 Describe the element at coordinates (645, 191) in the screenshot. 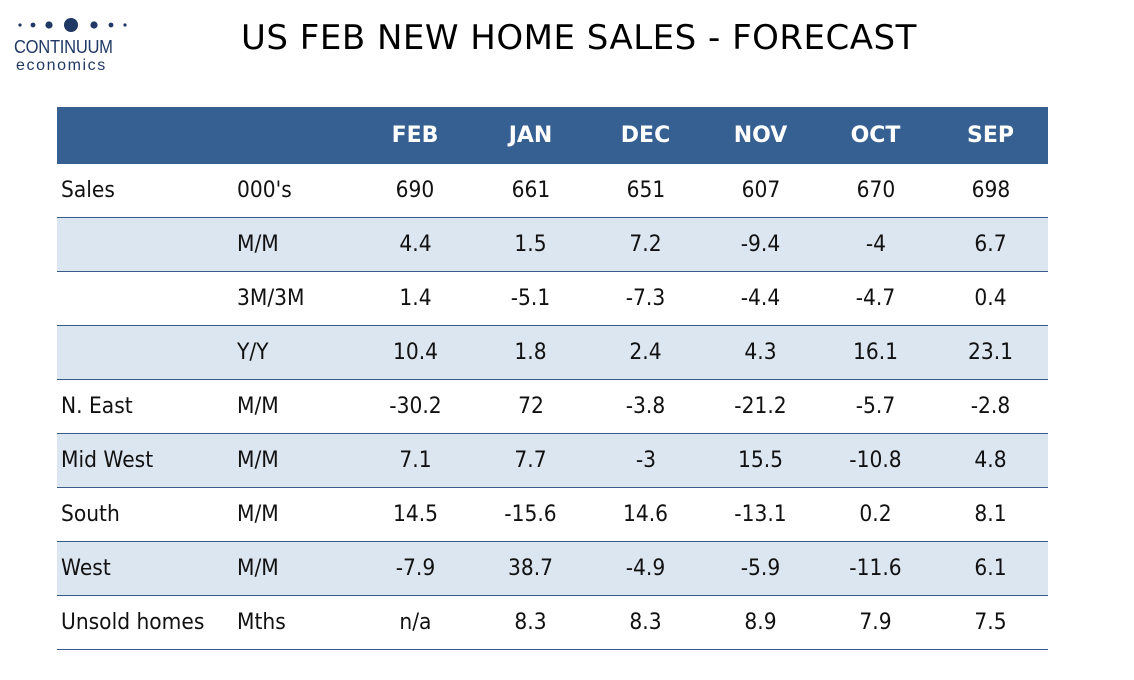

I see `table-cell: 651` at that location.